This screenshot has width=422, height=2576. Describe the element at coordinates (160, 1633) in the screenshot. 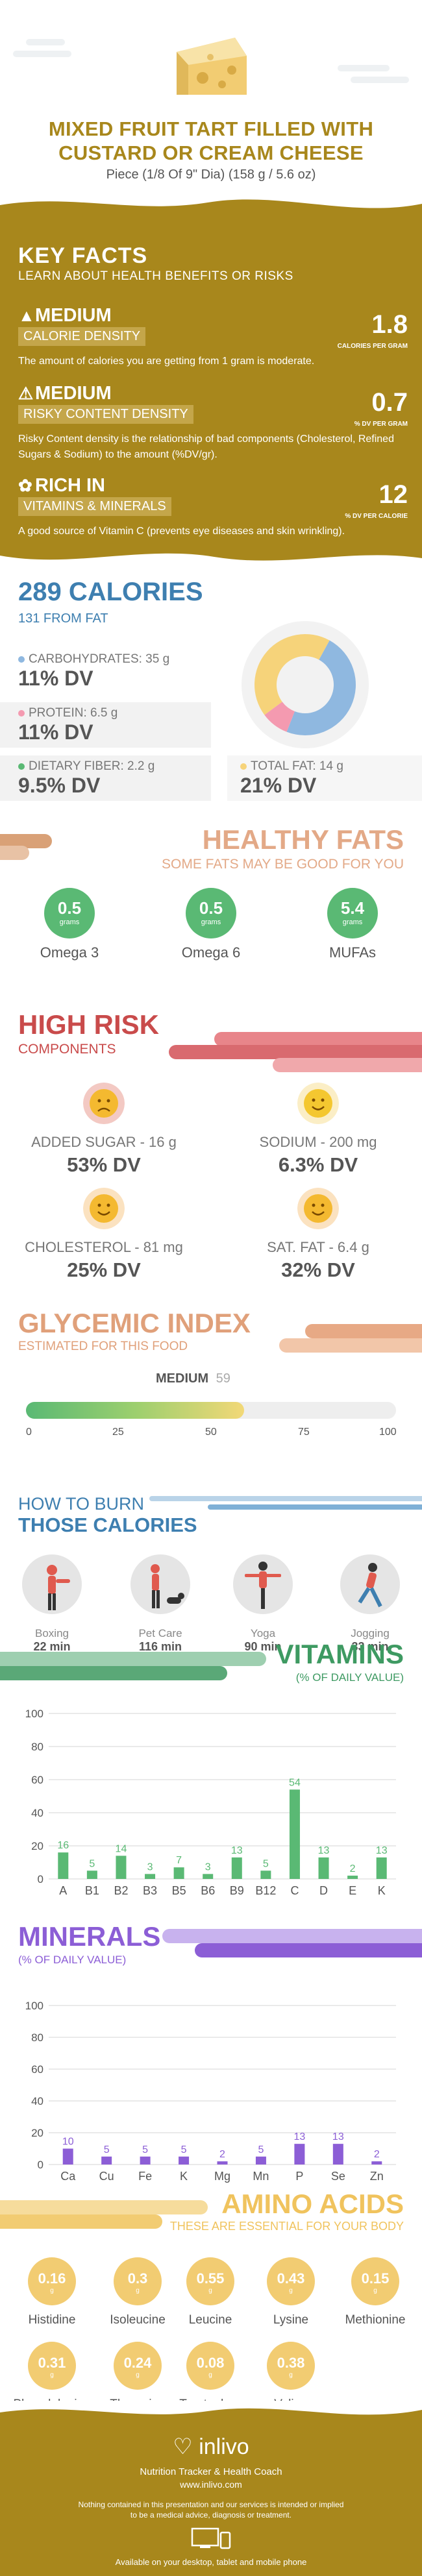

I see `activity-name: Pet Care` at that location.